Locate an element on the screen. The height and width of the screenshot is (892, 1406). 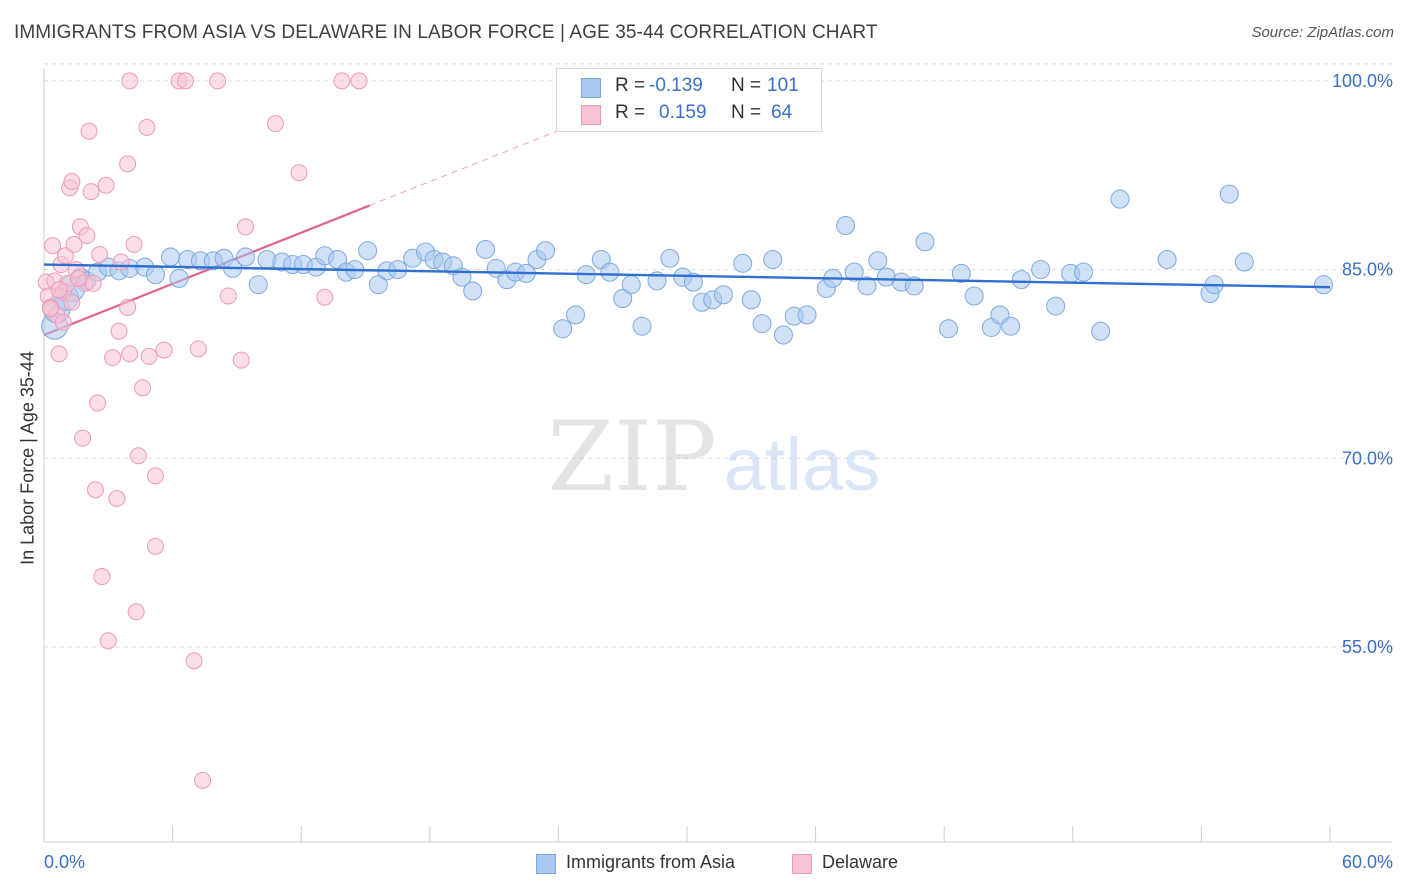
watermark-zip: ZIP is located at coordinates (631, 457).